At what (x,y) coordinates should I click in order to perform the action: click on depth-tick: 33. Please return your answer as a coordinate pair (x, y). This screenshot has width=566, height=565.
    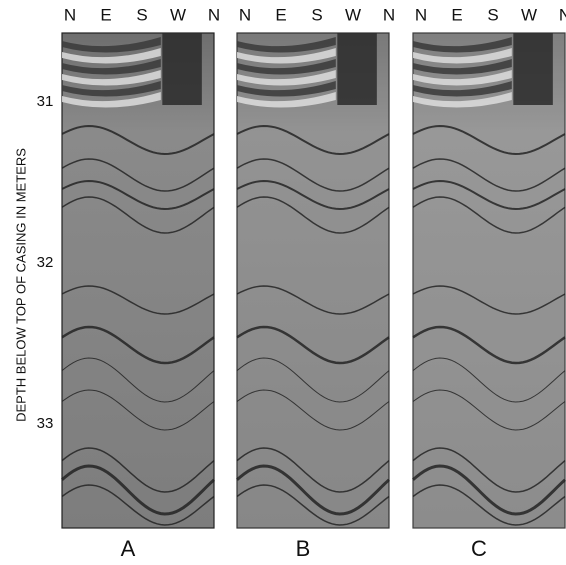
    Looking at the image, I should click on (45, 423).